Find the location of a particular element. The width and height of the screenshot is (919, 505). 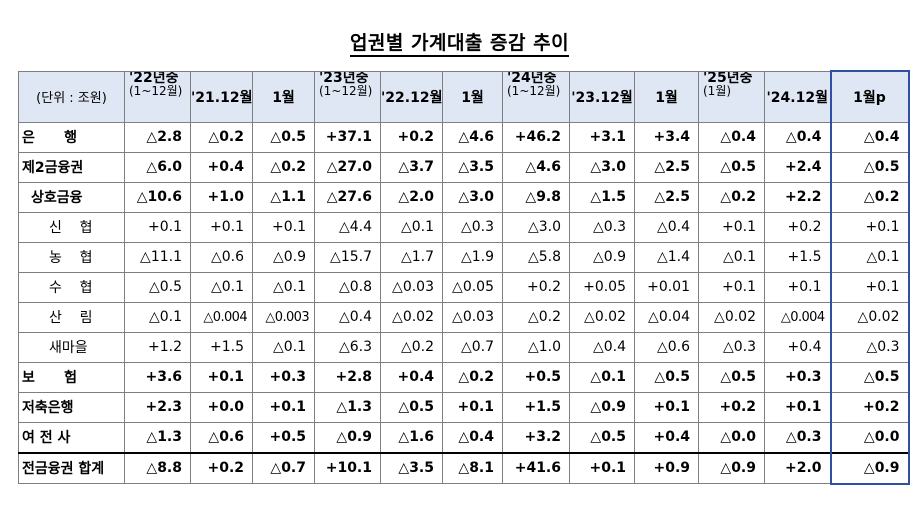

value-cell: △2.8 is located at coordinates (157, 137).